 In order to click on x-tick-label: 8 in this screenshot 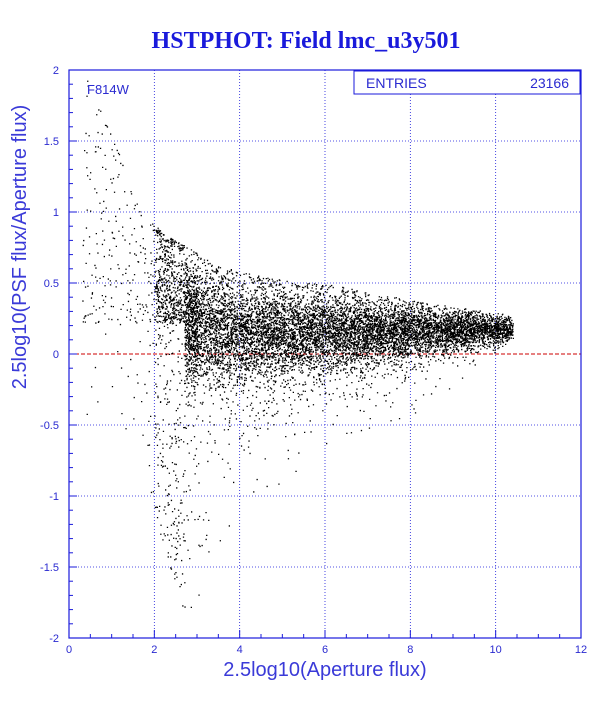, I will do `click(410, 650)`.